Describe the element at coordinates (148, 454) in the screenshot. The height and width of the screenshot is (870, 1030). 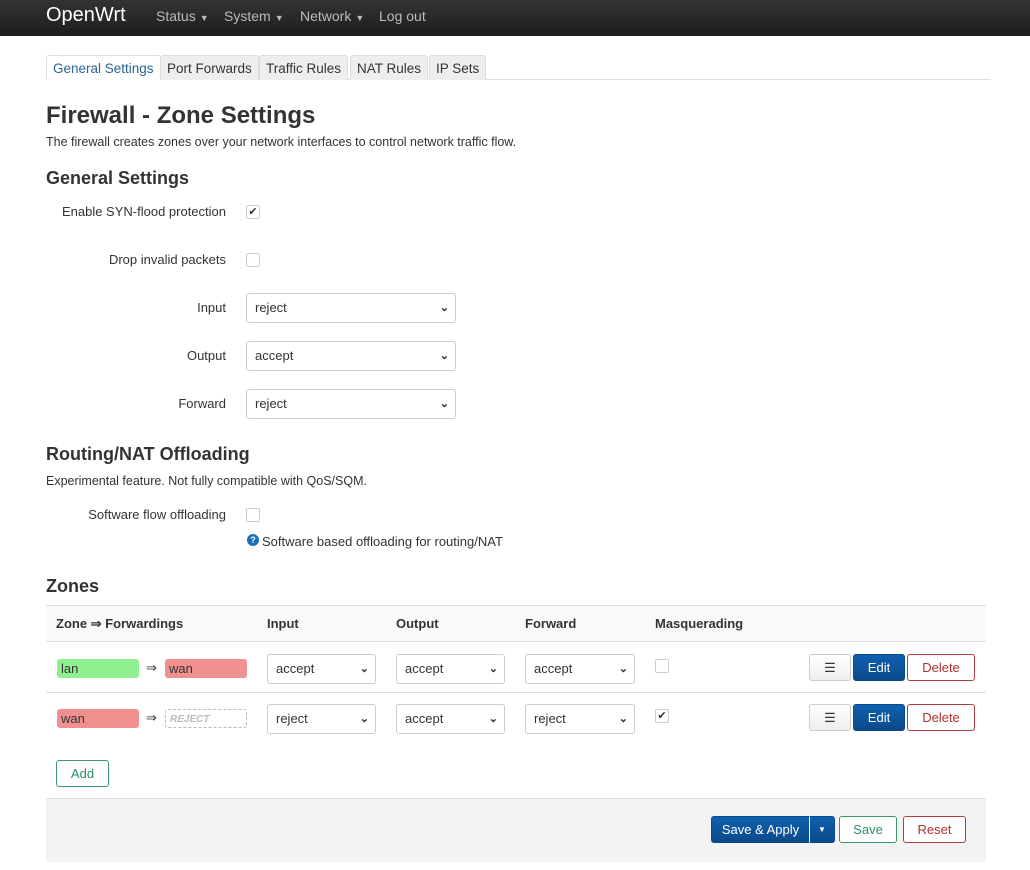
I see `offloading-heading: Routing/NAT Offloading` at that location.